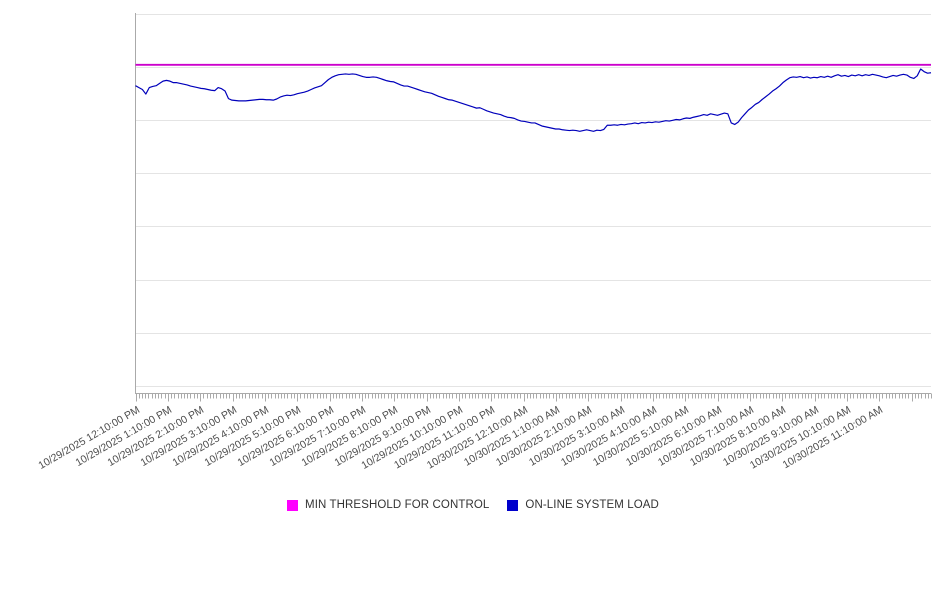  What do you see at coordinates (592, 505) in the screenshot?
I see `legend-label-on-line-system-load: ON-LINE SYSTEM LOAD` at bounding box center [592, 505].